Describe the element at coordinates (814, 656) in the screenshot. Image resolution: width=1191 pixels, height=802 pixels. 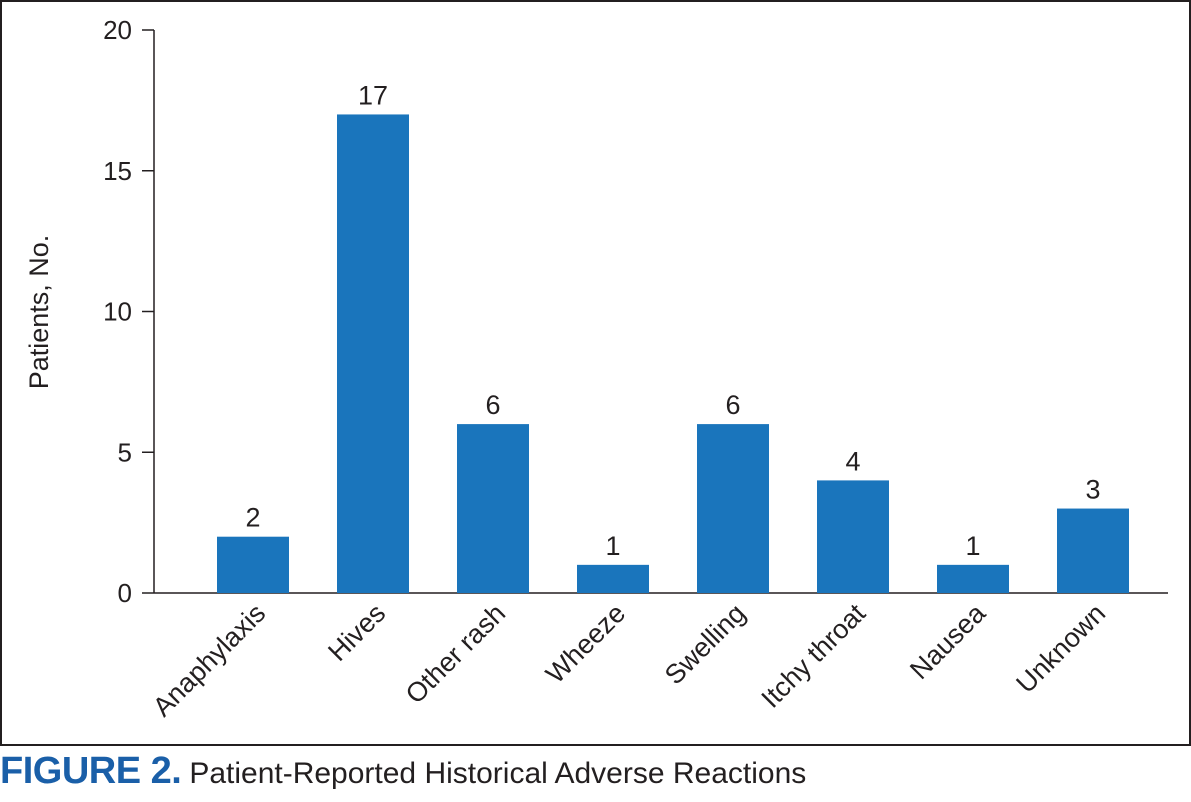
I see `x-tick-label: Itchy throat` at that location.